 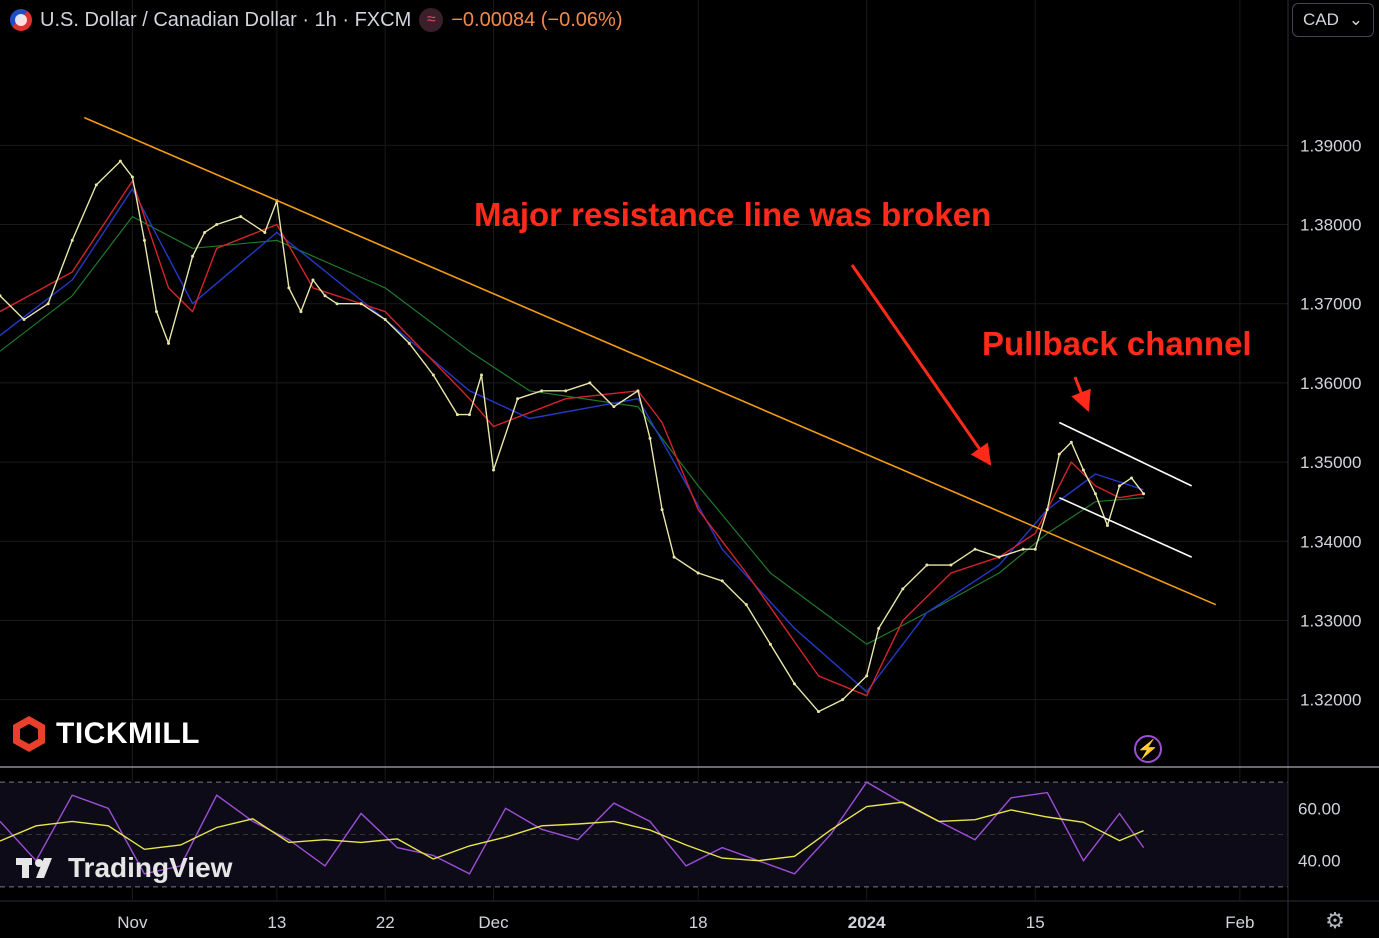 What do you see at coordinates (921, 365) in the screenshot?
I see `resistance-arrow` at bounding box center [921, 365].